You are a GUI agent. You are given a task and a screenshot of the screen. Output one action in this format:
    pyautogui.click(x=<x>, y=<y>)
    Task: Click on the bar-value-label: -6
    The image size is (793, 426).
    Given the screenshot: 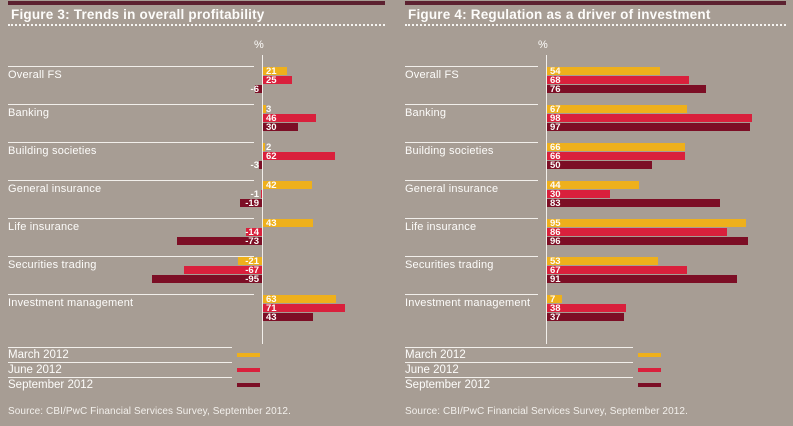 What is the action you would take?
    pyautogui.click(x=254, y=89)
    